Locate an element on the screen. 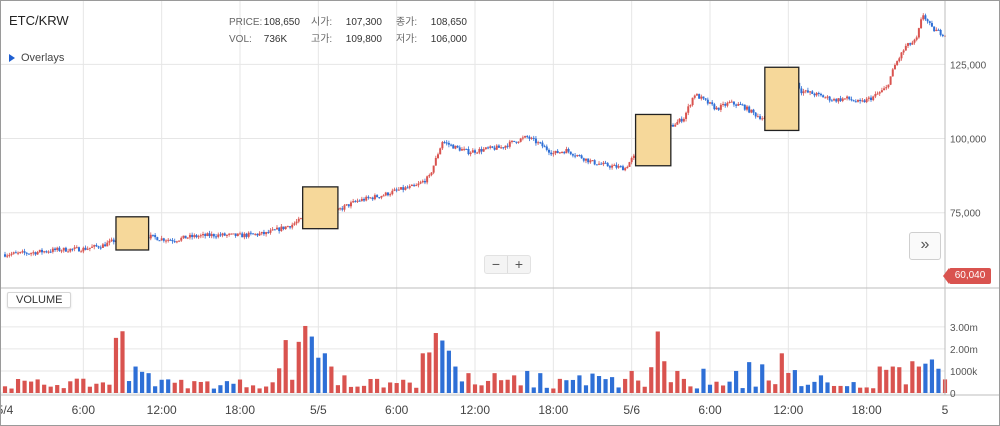 The width and height of the screenshot is (1000, 426). highlight-box is located at coordinates (782, 99).